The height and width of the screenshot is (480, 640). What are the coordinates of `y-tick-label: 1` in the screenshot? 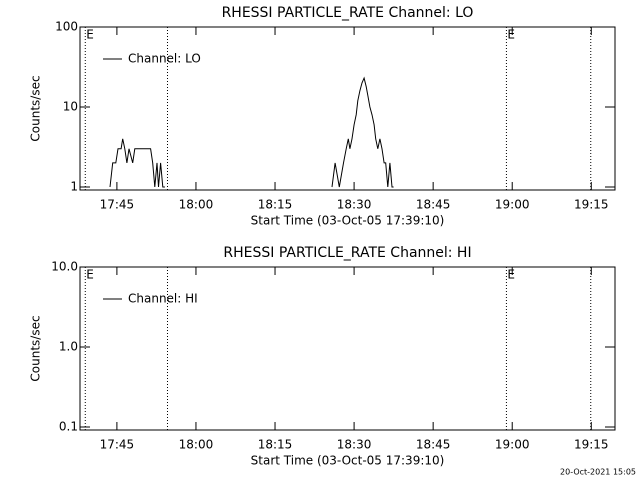 It's located at (74, 186).